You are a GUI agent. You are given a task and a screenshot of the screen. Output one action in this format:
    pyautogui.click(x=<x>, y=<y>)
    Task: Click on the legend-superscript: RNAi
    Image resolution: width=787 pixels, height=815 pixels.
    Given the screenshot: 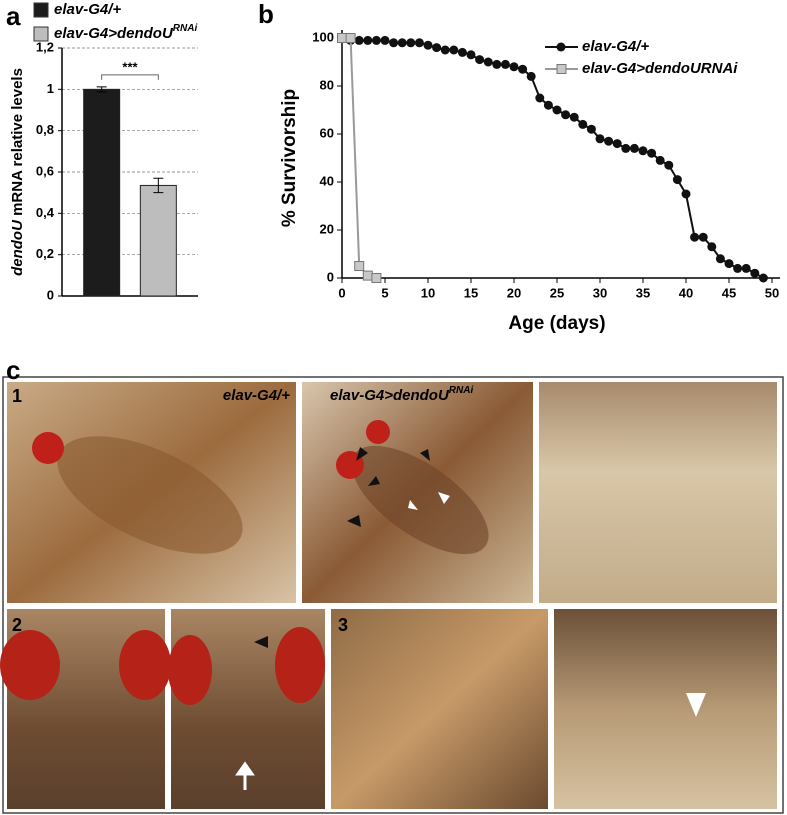 What is the action you would take?
    pyautogui.click(x=185, y=28)
    